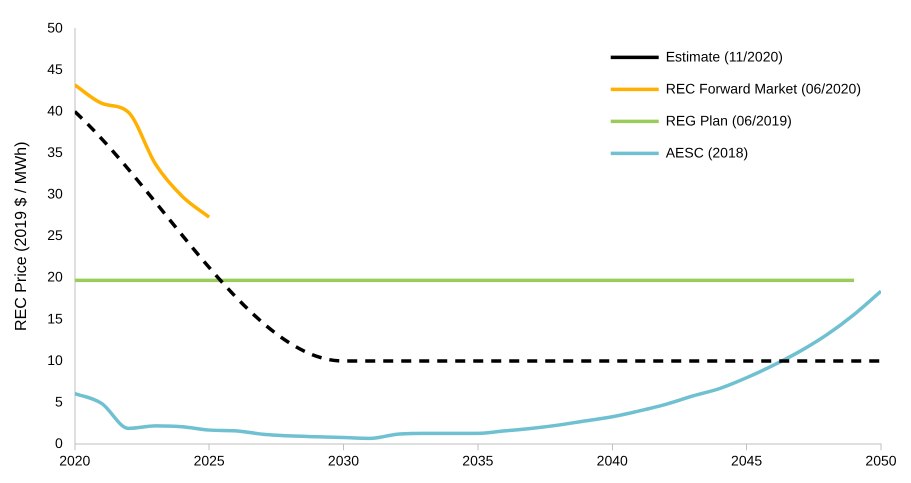 This screenshot has height=483, width=911. What do you see at coordinates (55, 235) in the screenshot?
I see `y-tick-label: 25` at bounding box center [55, 235].